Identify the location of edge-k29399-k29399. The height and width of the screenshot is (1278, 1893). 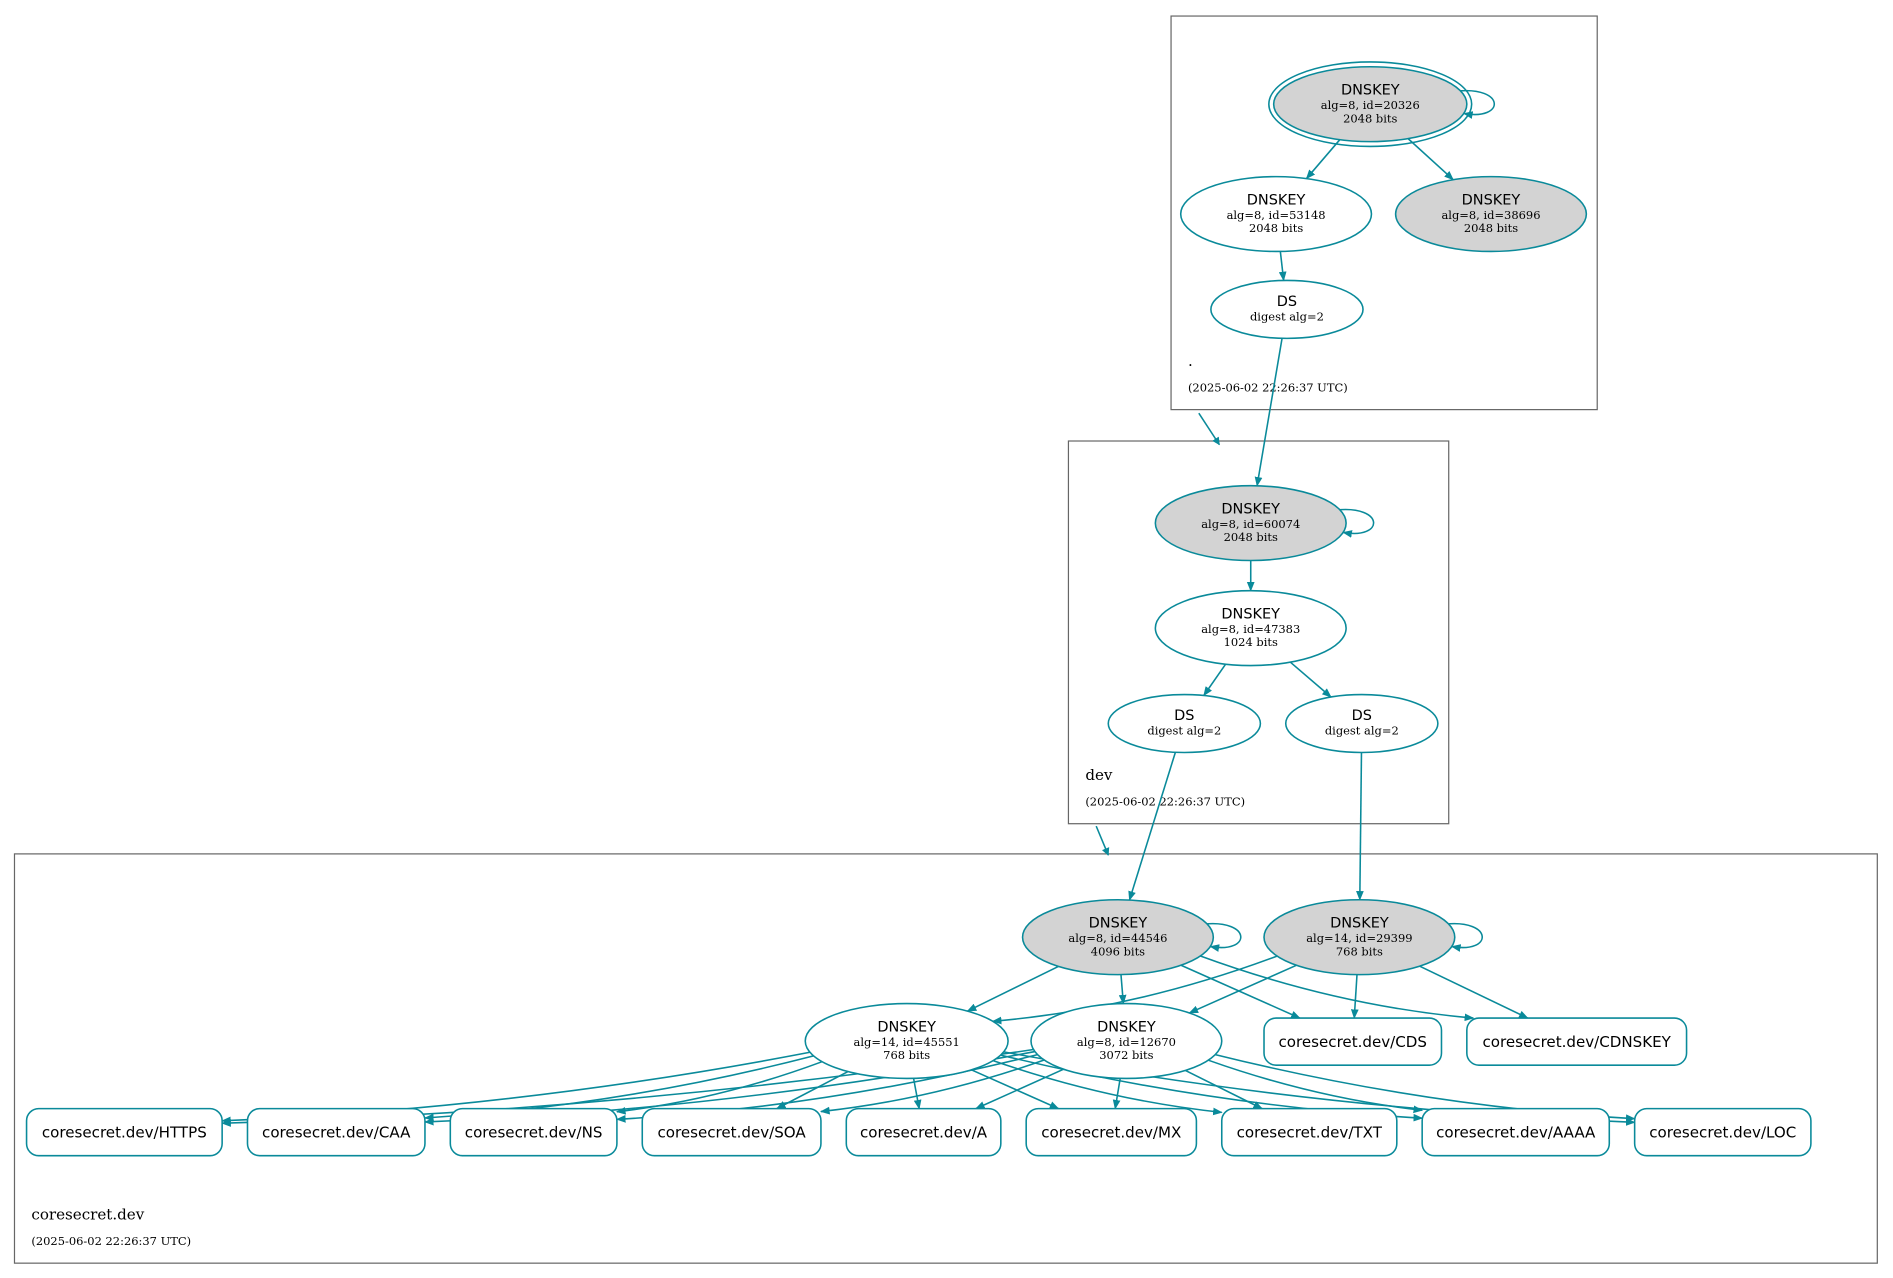
(1464, 937).